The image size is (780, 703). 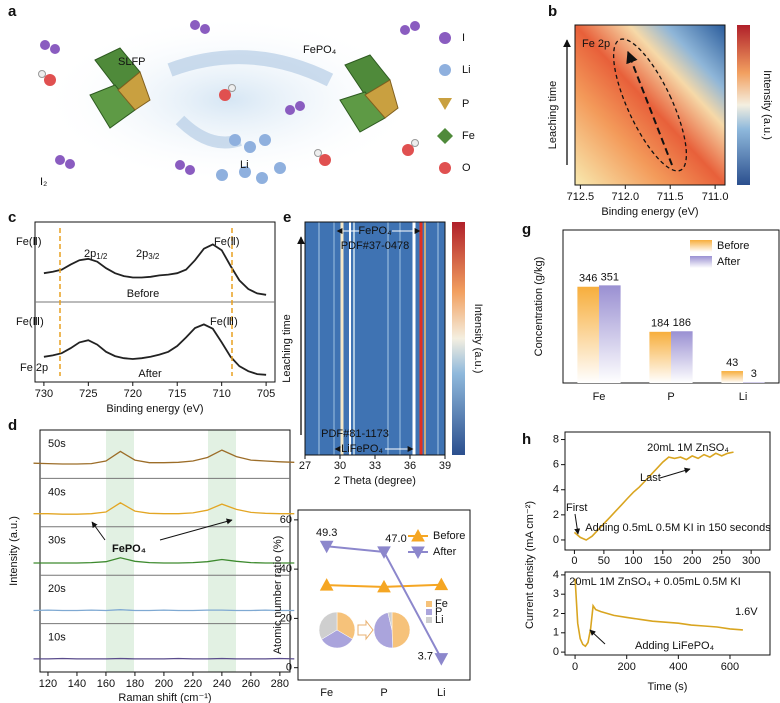 What do you see at coordinates (340, 466) in the screenshot?
I see `x-tick-label: 30` at bounding box center [340, 466].